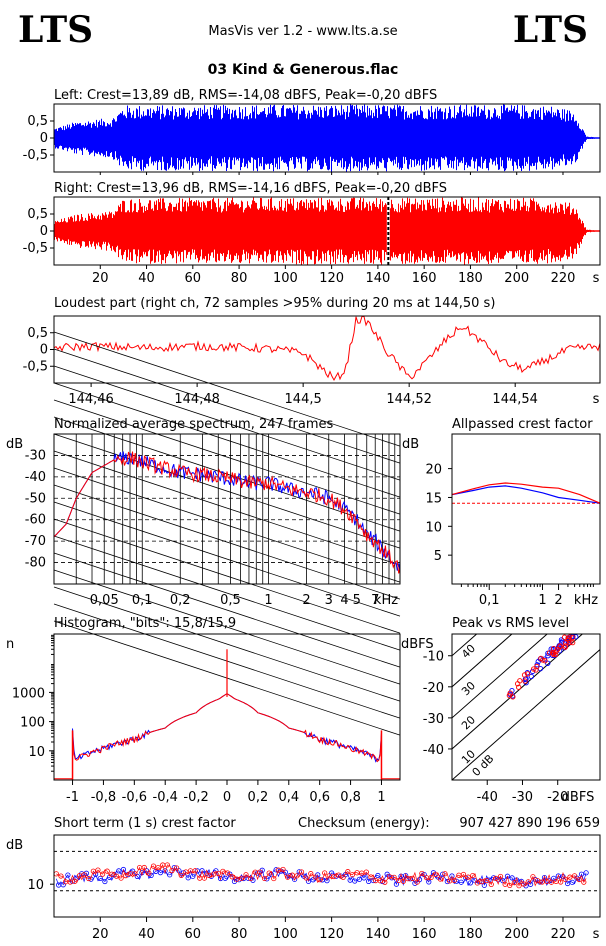  I want to click on short-term-crest-ytick-label: 10, so click(35, 885).